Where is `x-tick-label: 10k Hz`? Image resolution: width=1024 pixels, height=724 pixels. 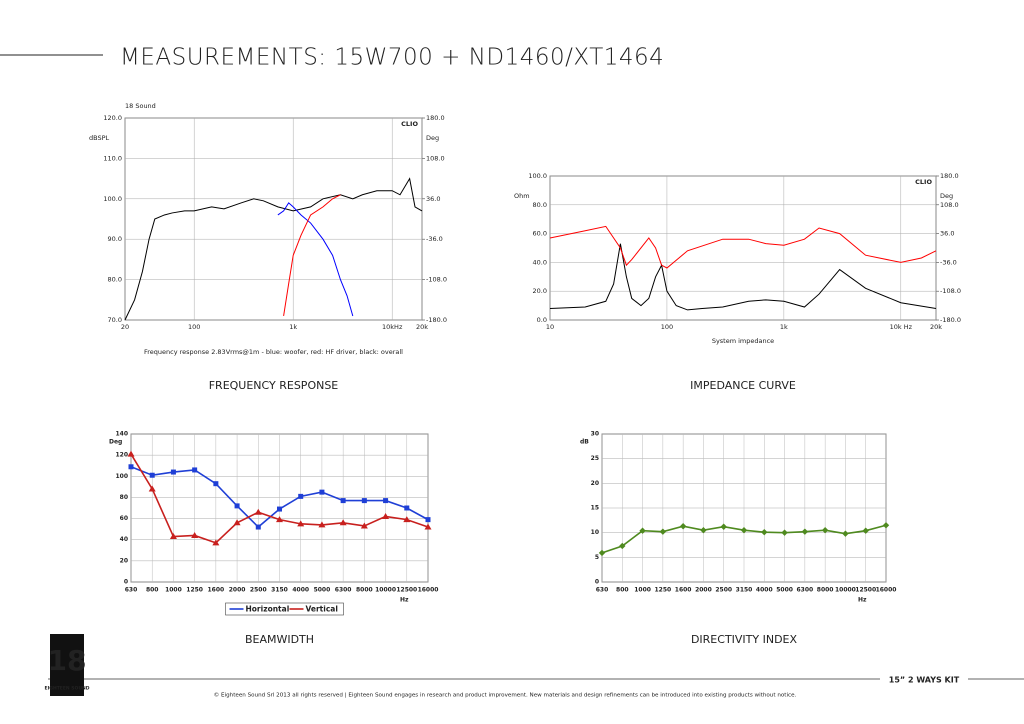
x-tick-label: 10k Hz is located at coordinates (901, 327).